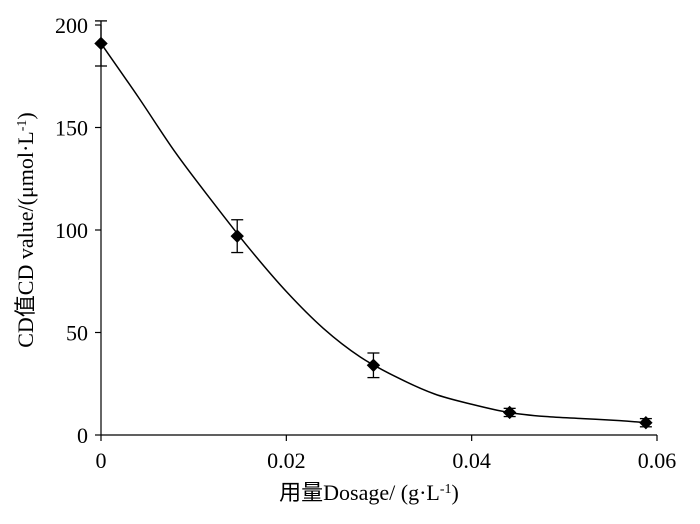  What do you see at coordinates (386, 454) in the screenshot?
I see `x-ticks: 0 0.02 0.04 0.06` at bounding box center [386, 454].